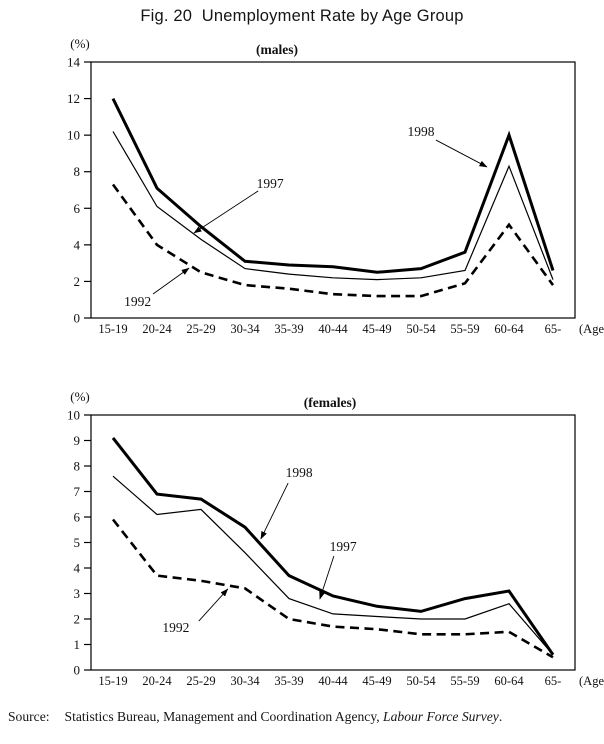 Image resolution: width=604 pixels, height=744 pixels. What do you see at coordinates (500, 716) in the screenshot?
I see `source-period: .` at bounding box center [500, 716].